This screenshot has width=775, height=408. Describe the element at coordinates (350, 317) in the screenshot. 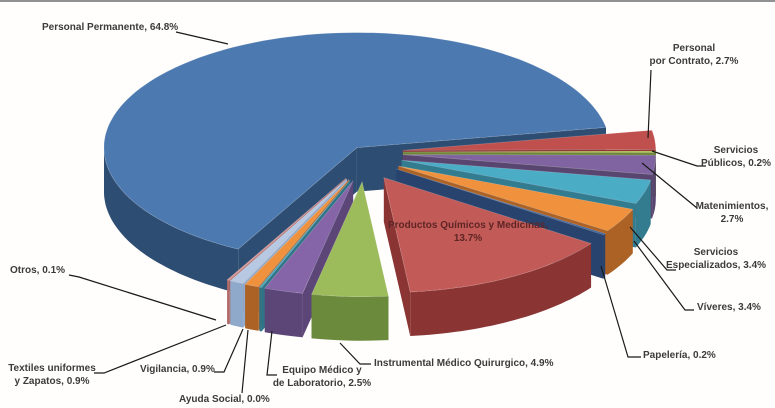

I see `pie-slice-instrumental-medico-rim` at that location.